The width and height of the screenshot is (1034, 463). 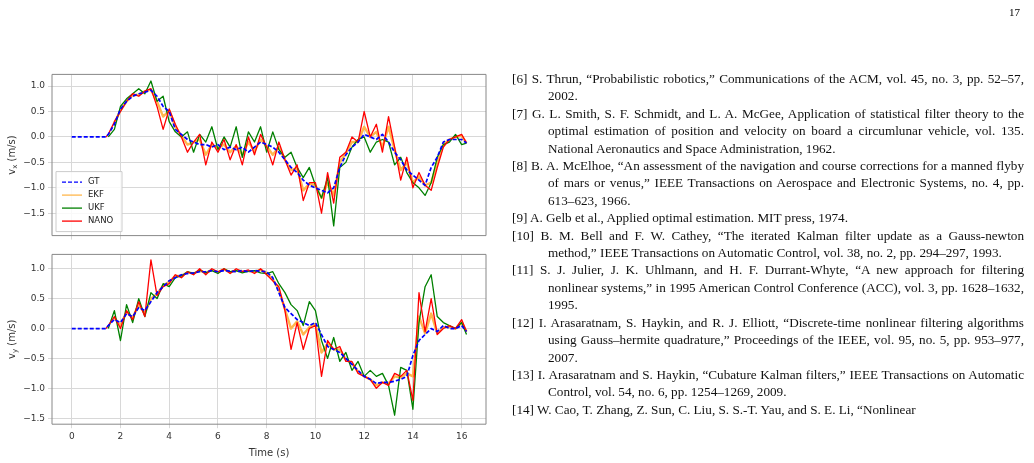 I want to click on text: [9] A. Gelb et al., Applied optimal estimation. MIT press, 1974., so click(x=680, y=218).